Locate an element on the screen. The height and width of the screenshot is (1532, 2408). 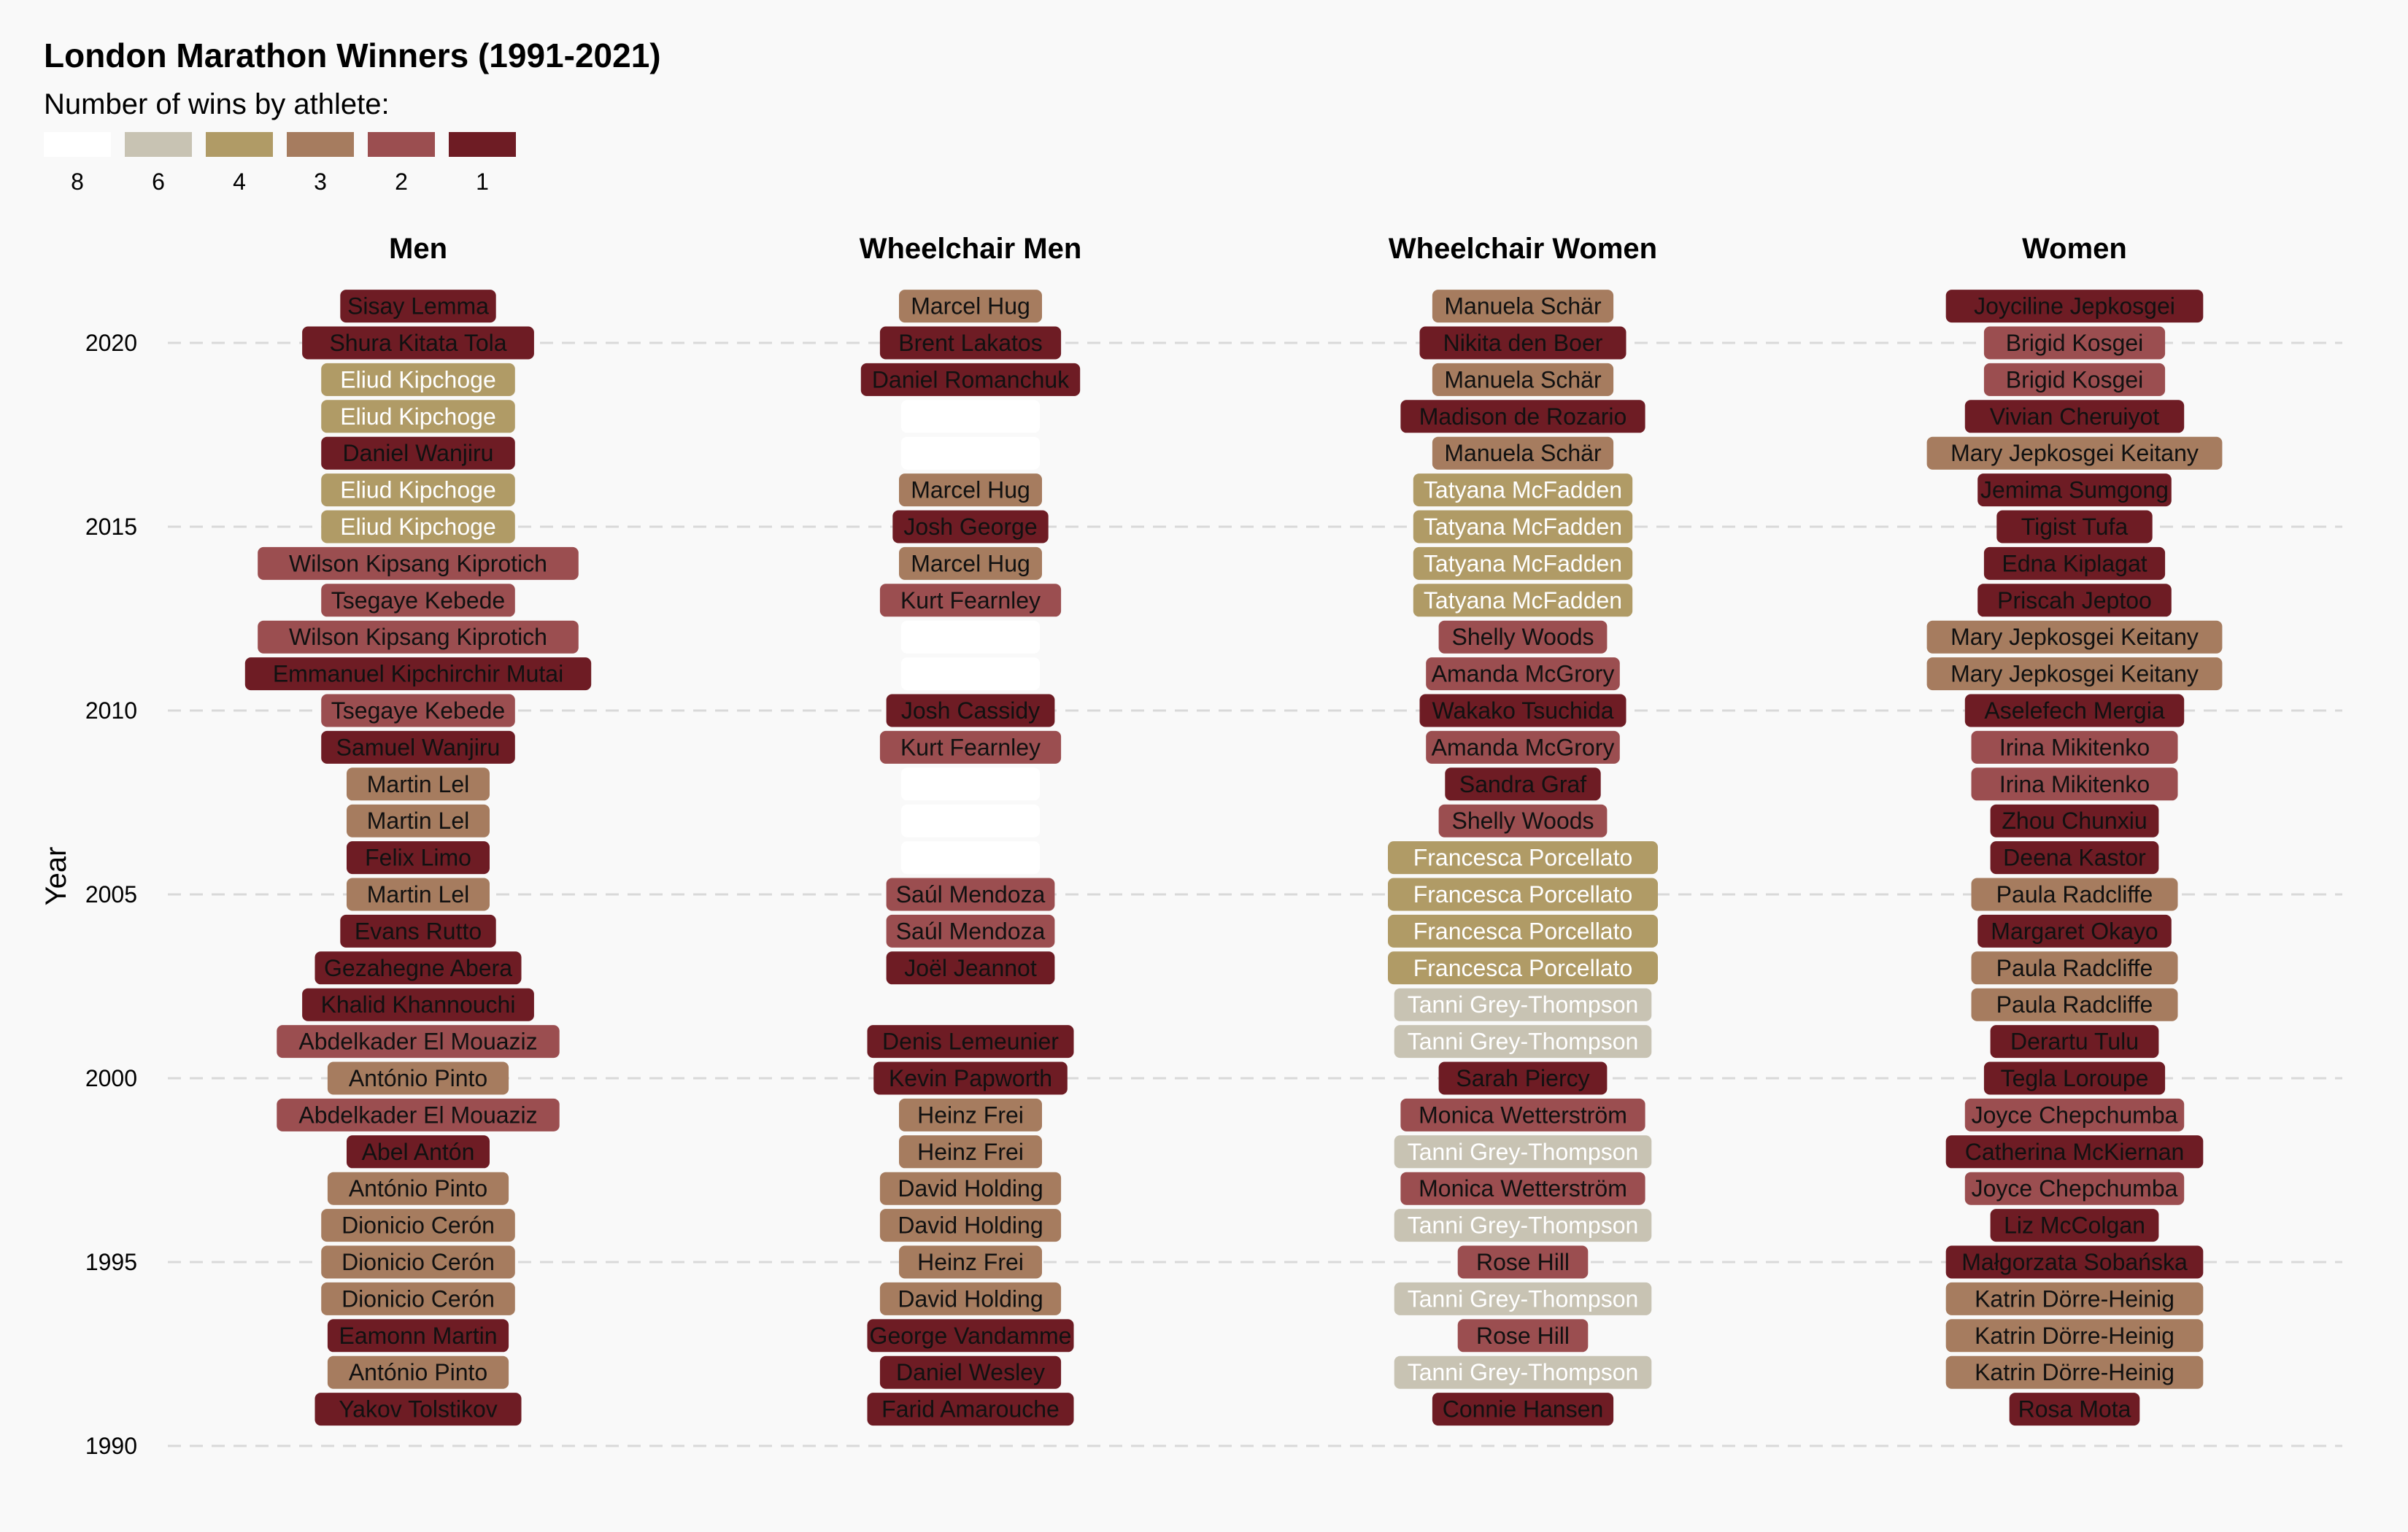
winner-label-box-wheelchair-women-2003 is located at coordinates (1523, 968).